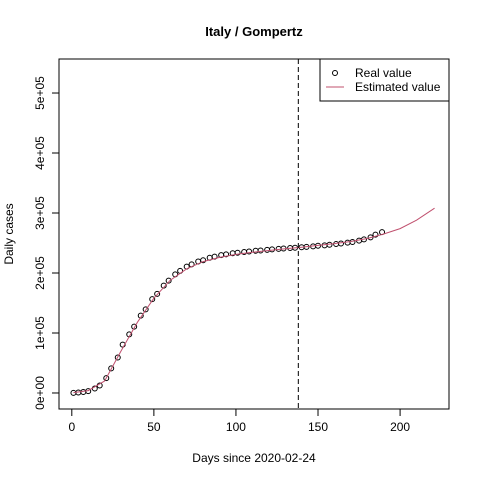 Image resolution: width=480 pixels, height=480 pixels. What do you see at coordinates (40, 153) in the screenshot?
I see `y-tick-label: 4e+05` at bounding box center [40, 153].